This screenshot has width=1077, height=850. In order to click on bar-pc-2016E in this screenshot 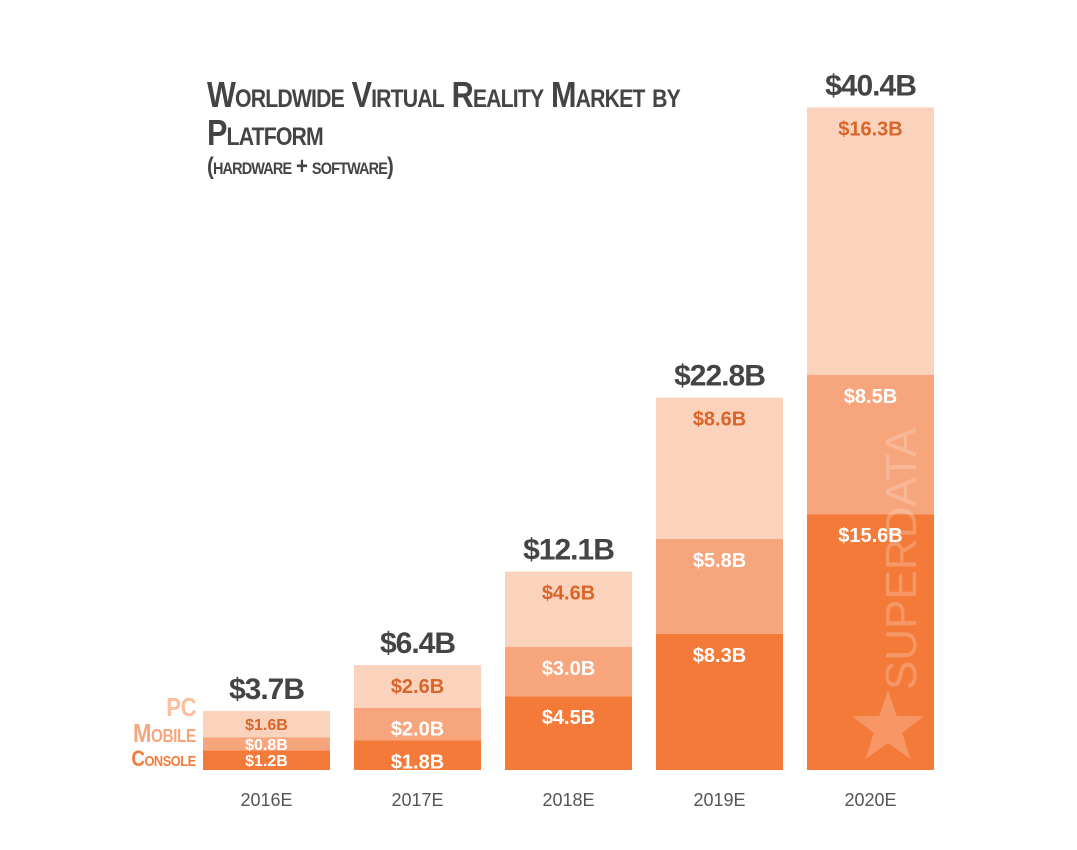, I will do `click(266, 724)`.